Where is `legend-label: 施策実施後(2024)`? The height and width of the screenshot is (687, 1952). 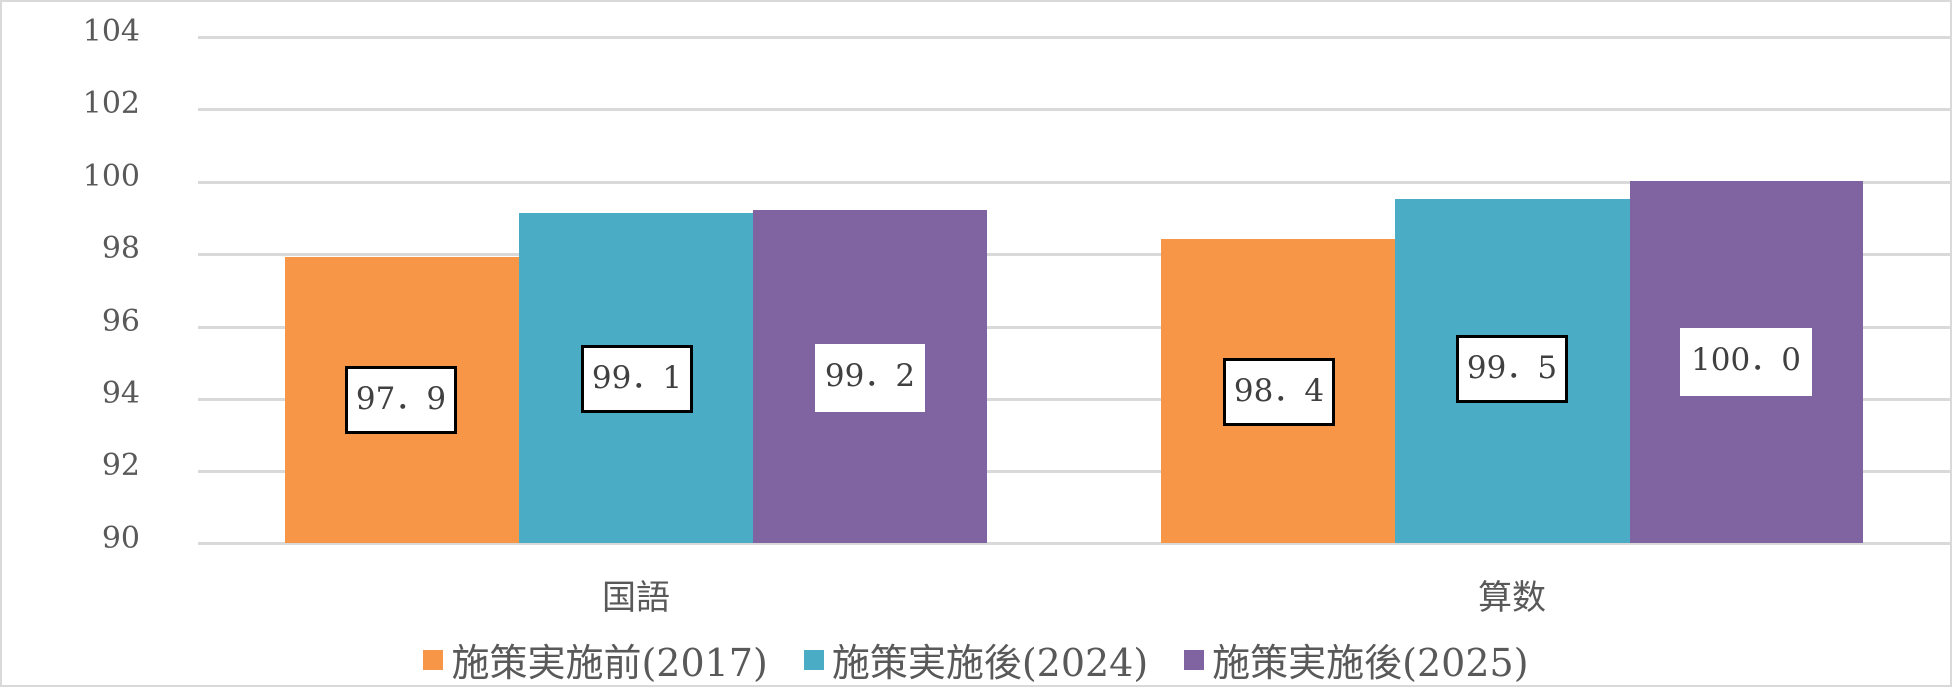 legend-label: 施策実施後(2024) is located at coordinates (990, 663).